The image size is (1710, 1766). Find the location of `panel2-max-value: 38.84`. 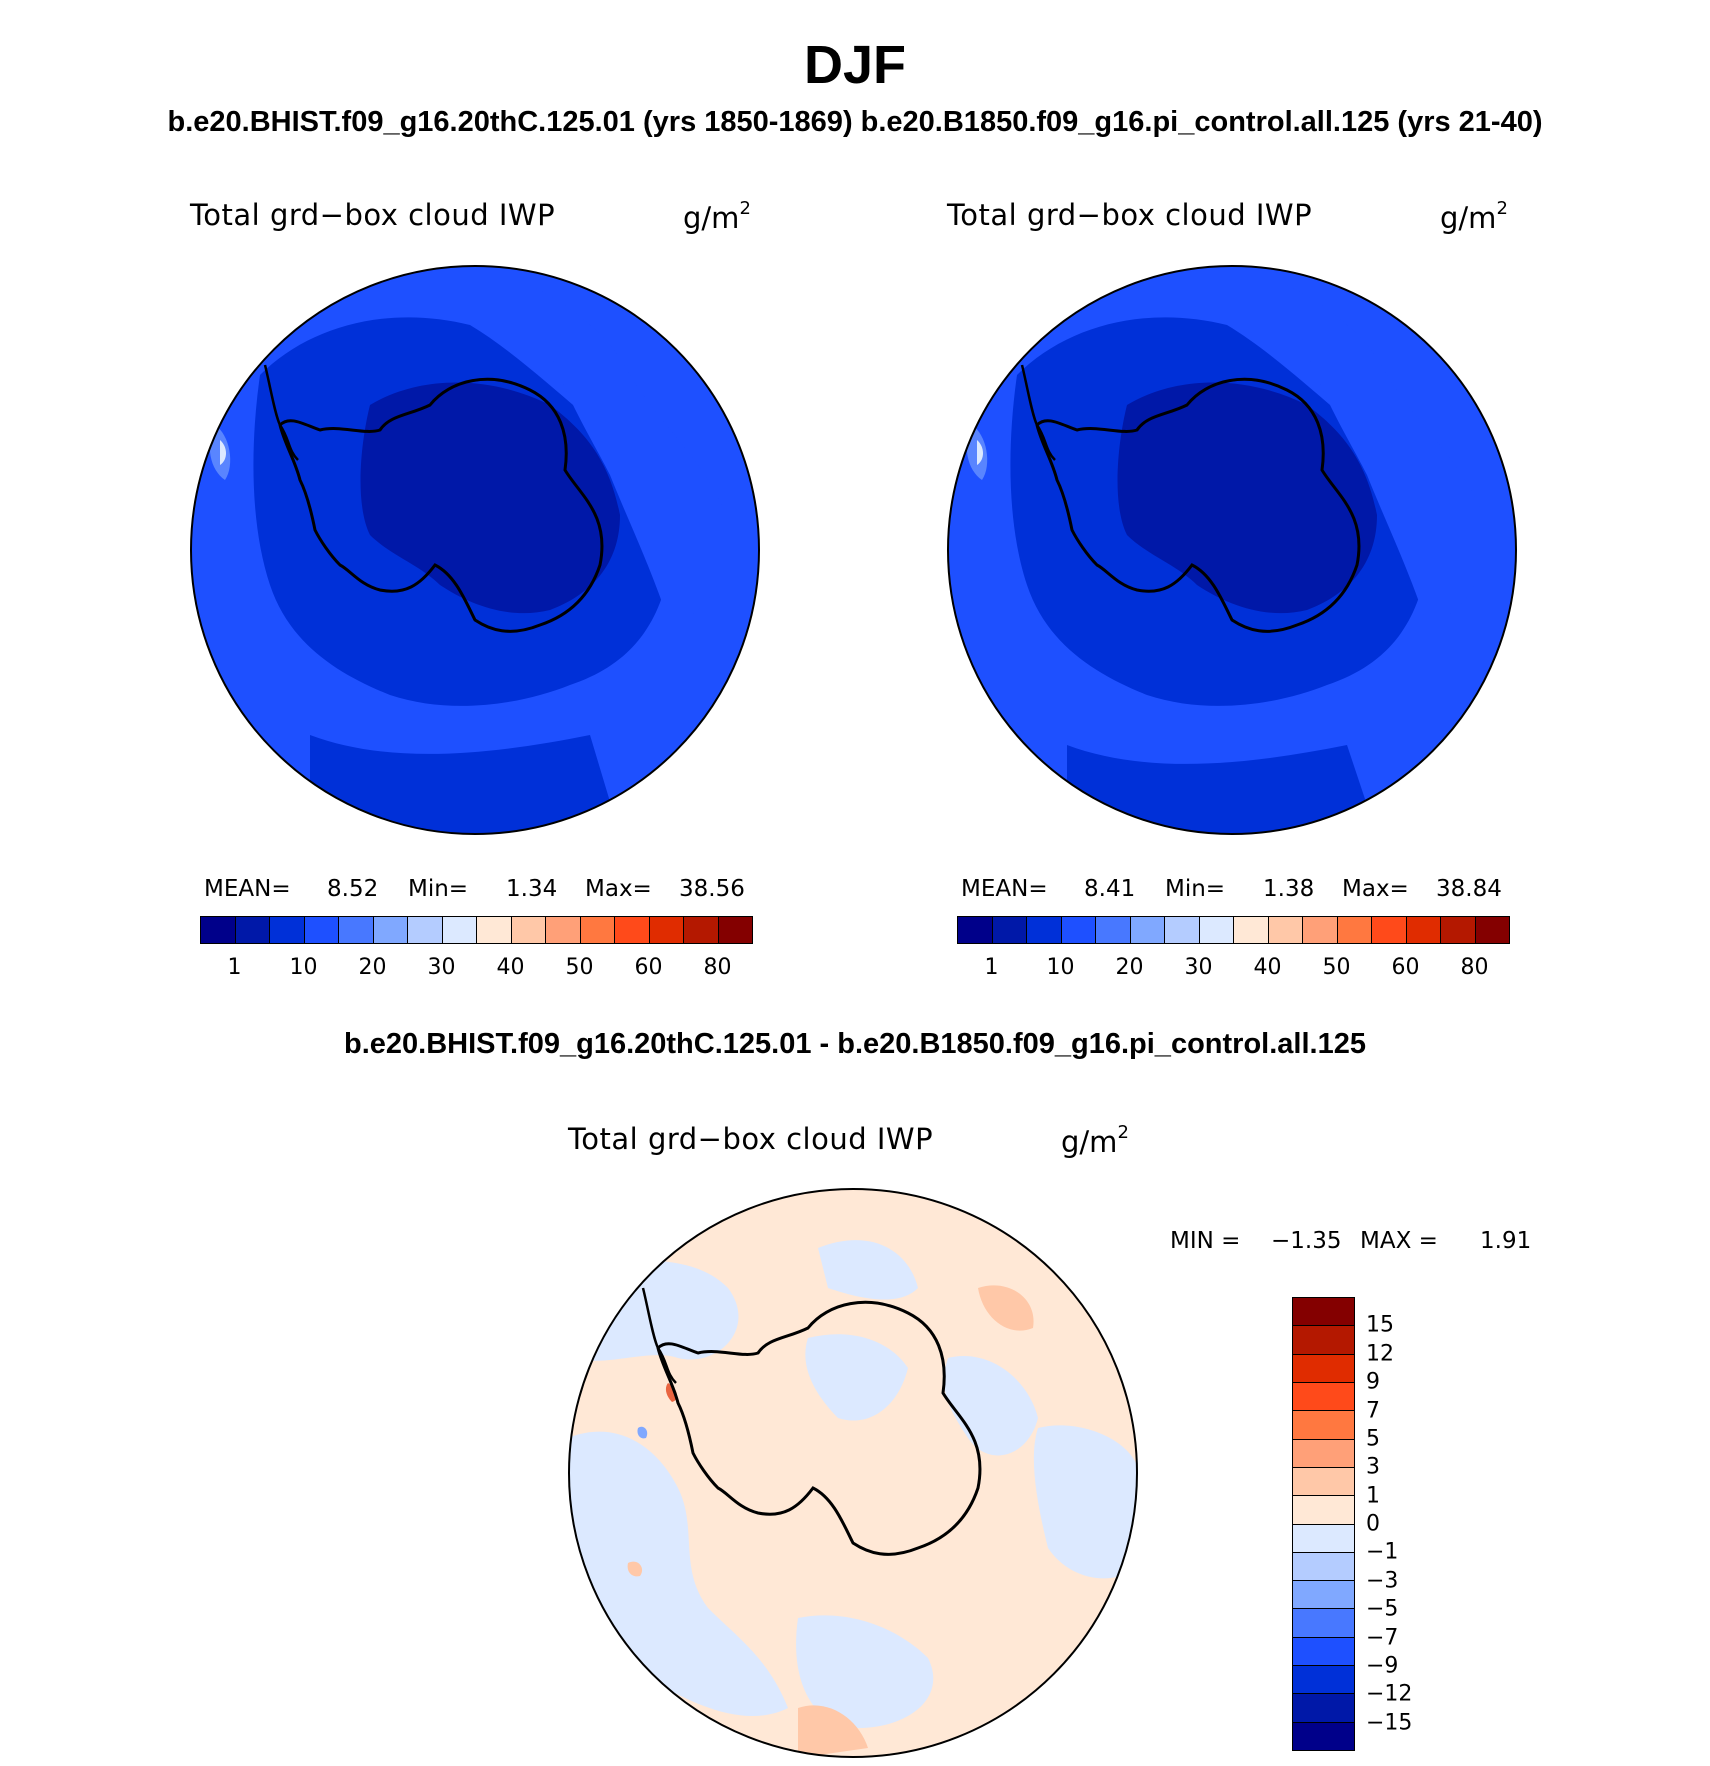

panel2-max-value: 38.84 is located at coordinates (1469, 889).